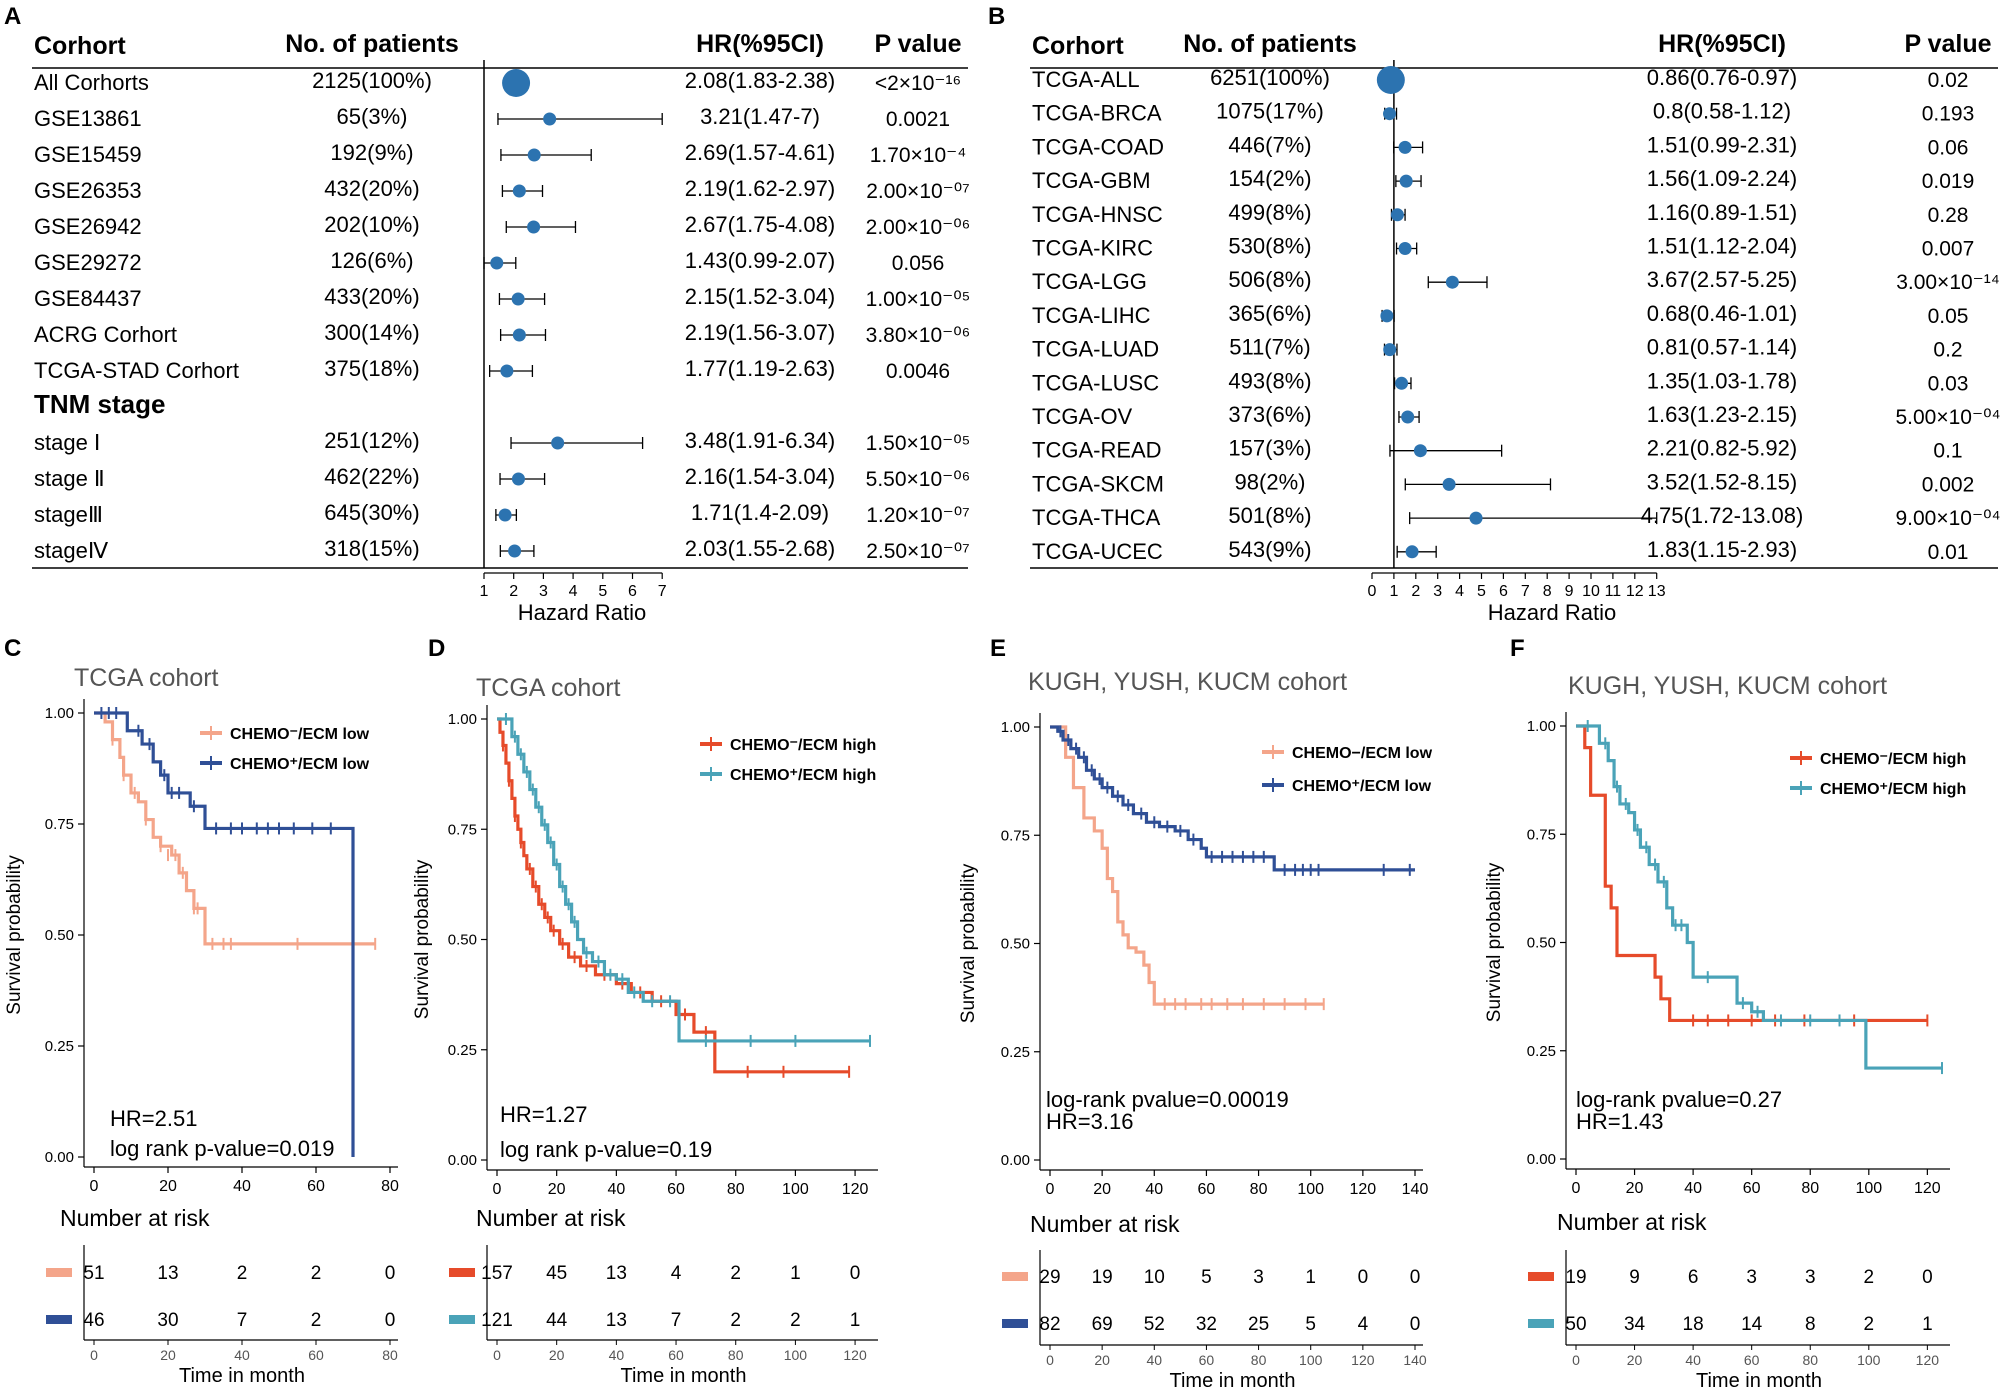 This screenshot has width=2008, height=1392. Describe the element at coordinates (1362, 786) in the screenshot. I see `legend-label: CHEMO⁺/ECM low` at that location.